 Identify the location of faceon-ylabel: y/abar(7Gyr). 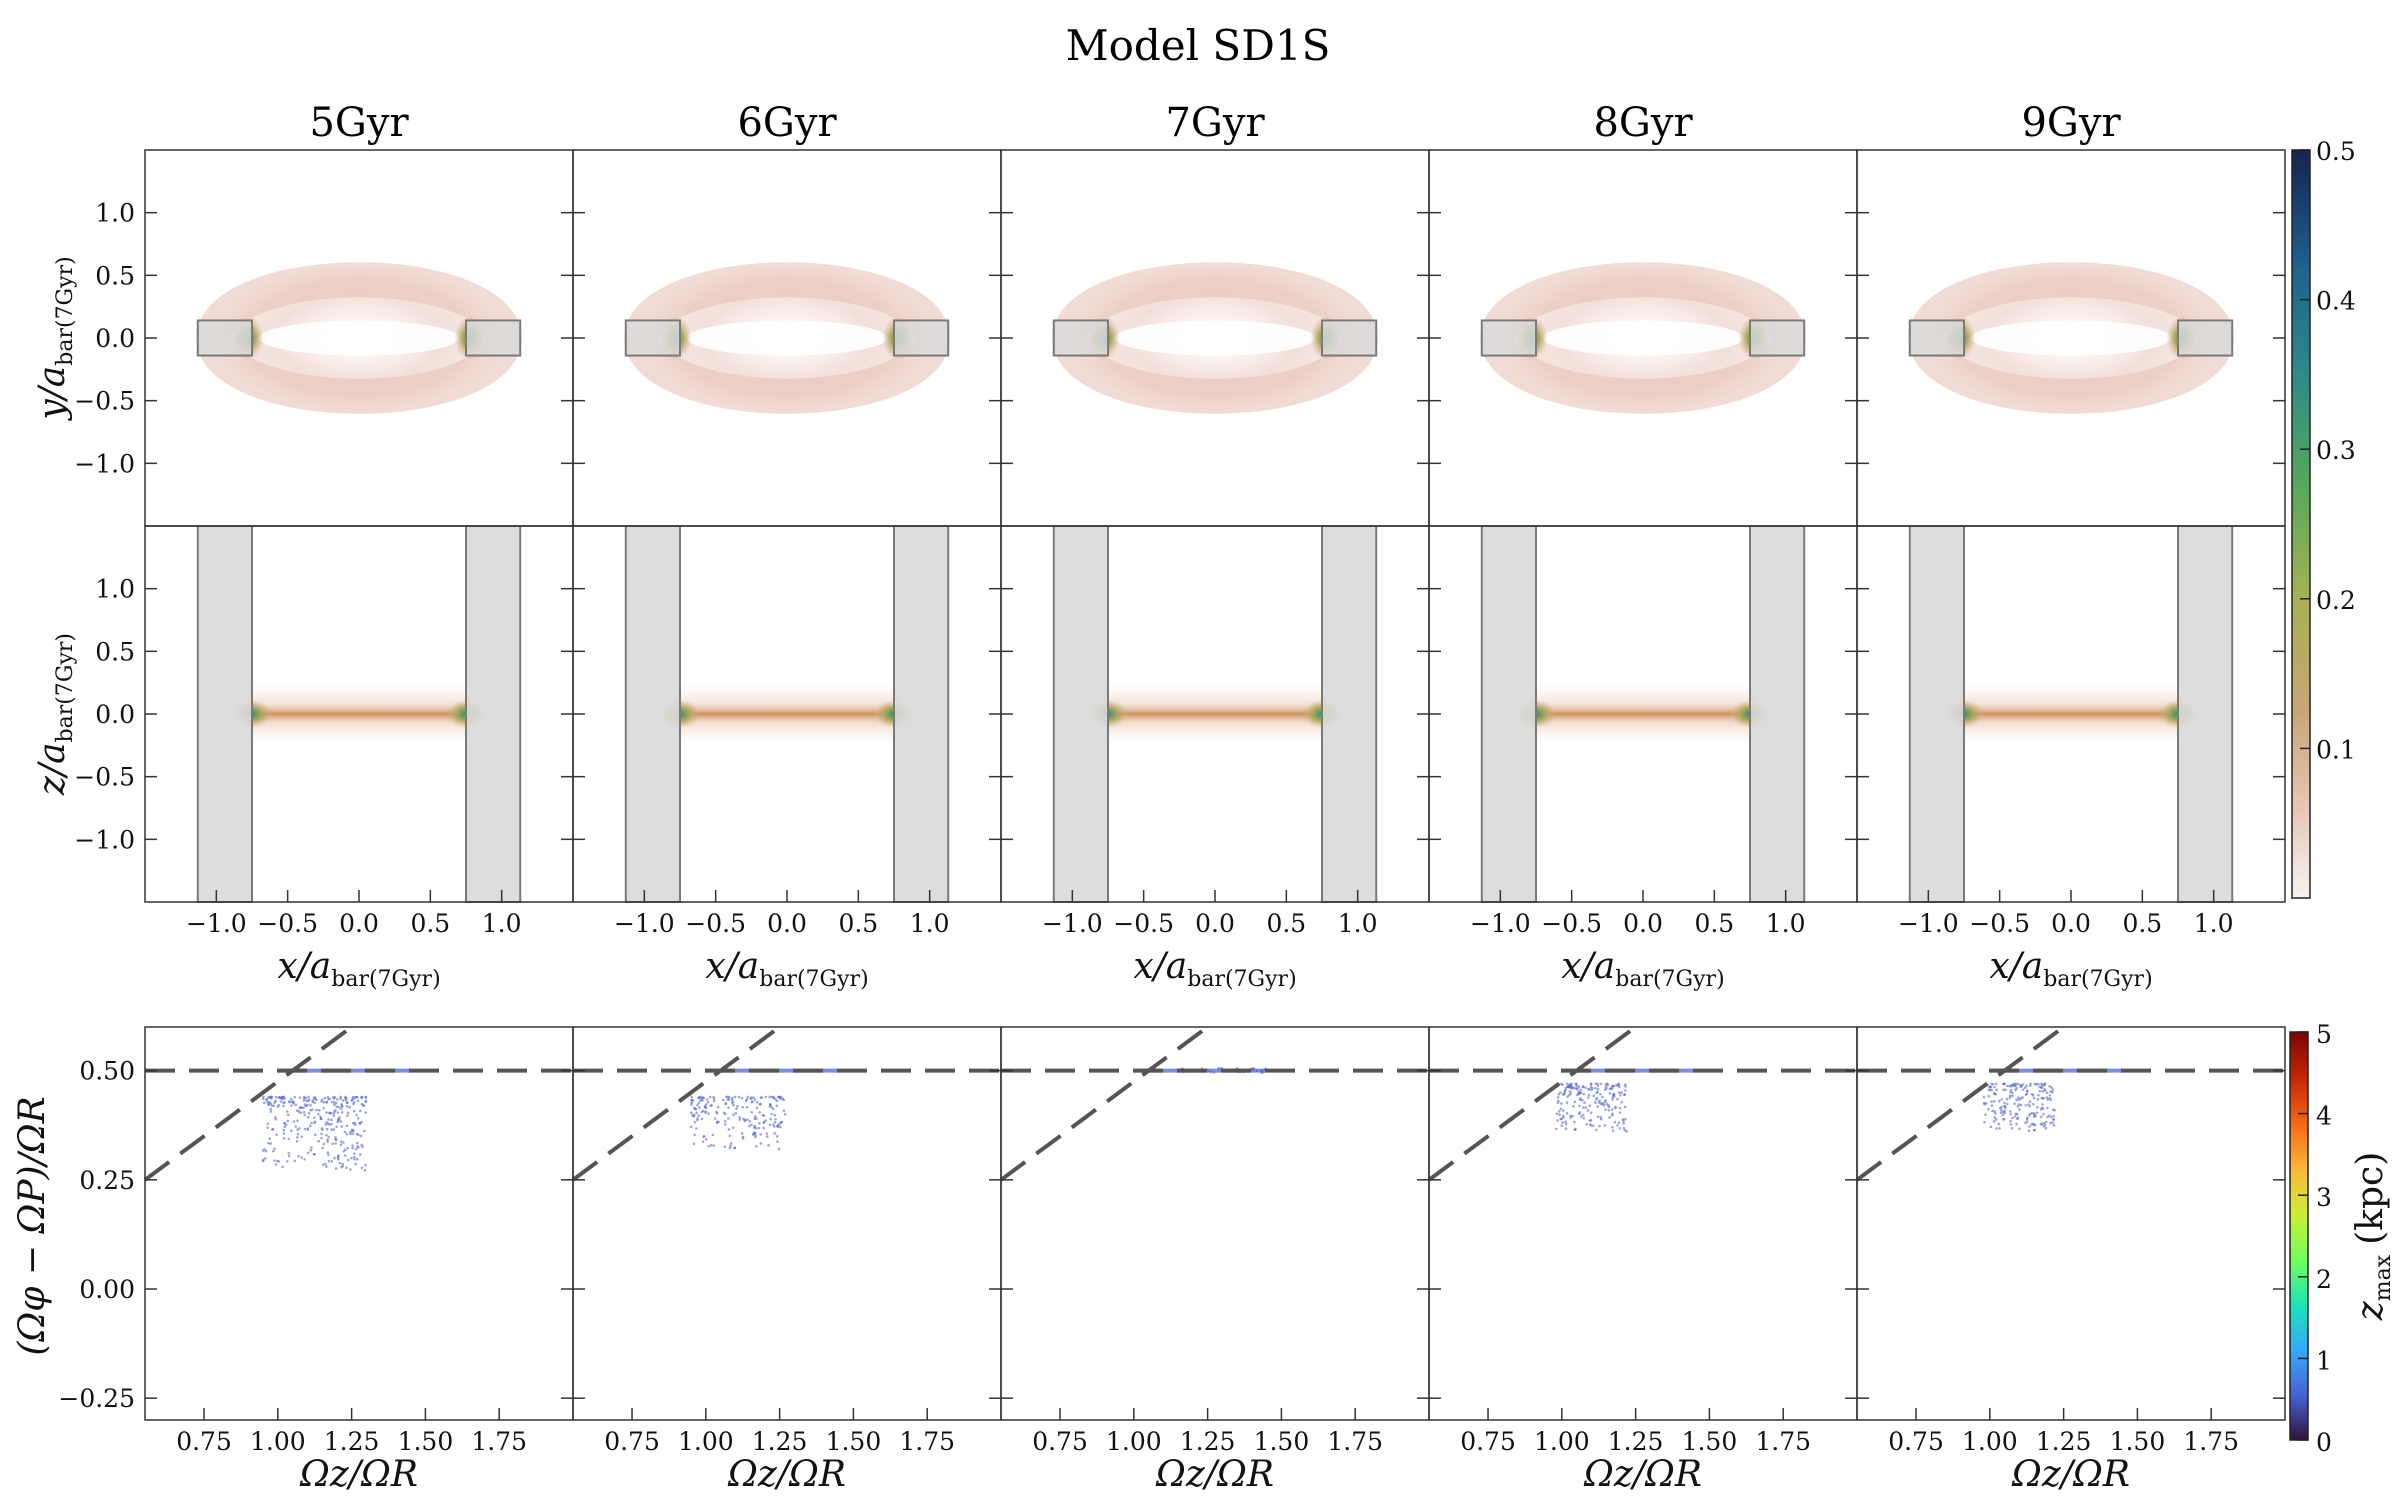
(55, 338).